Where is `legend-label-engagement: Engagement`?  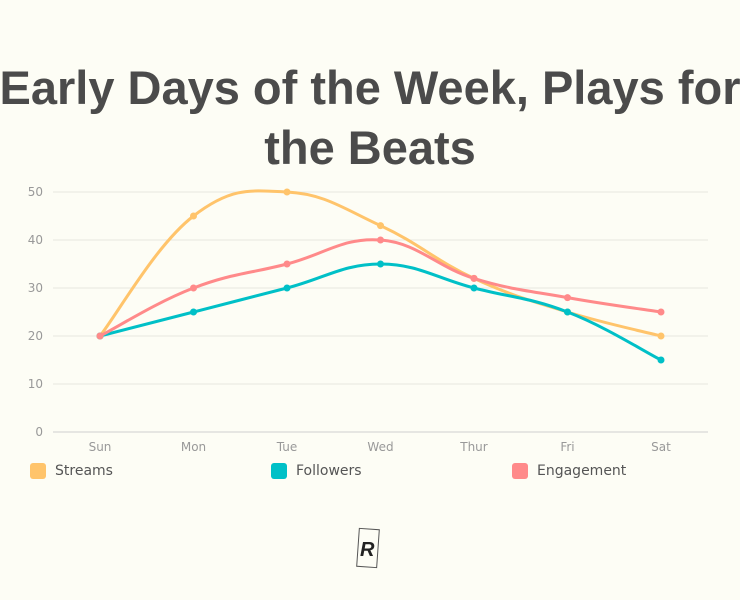
legend-label-engagement: Engagement is located at coordinates (582, 471).